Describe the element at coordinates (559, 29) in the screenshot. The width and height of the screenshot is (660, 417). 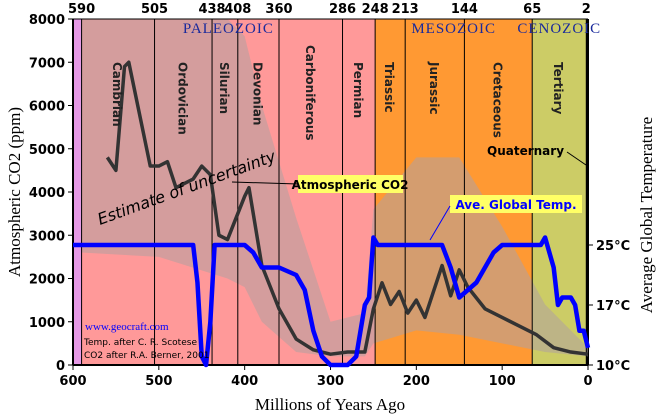
I see `era-label: CENOZOIC` at that location.